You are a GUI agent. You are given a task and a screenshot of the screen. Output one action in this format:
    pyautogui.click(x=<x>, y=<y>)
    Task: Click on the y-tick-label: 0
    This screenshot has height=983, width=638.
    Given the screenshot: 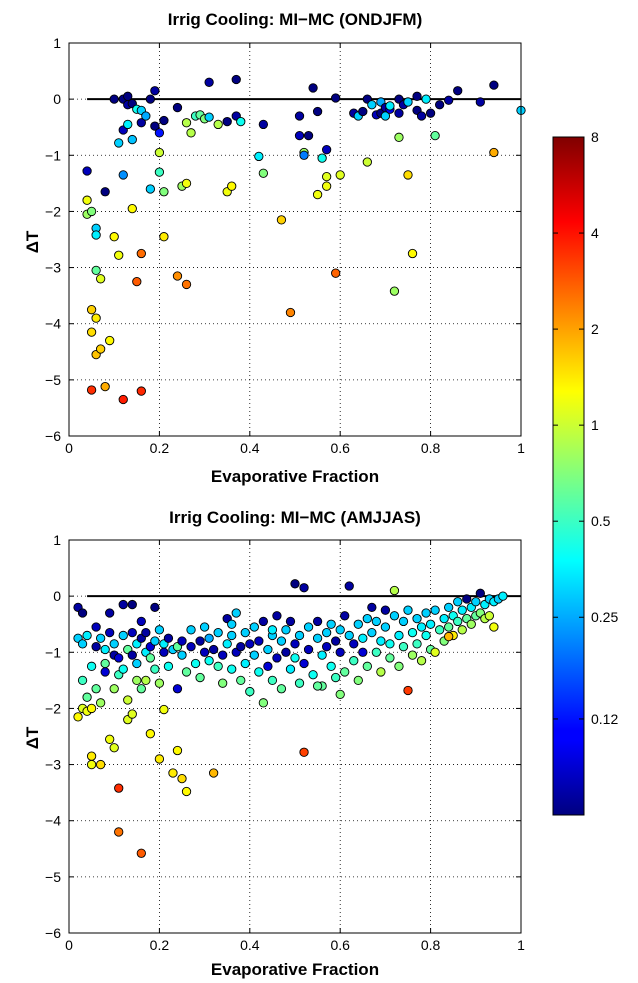 What is the action you would take?
    pyautogui.click(x=57, y=596)
    